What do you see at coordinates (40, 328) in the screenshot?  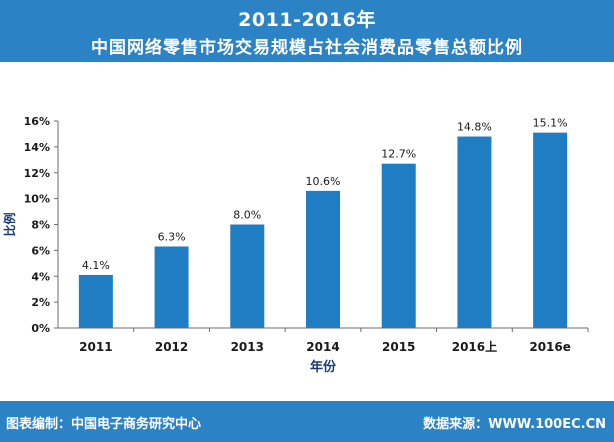 I see `y-tick-label: 0%` at bounding box center [40, 328].